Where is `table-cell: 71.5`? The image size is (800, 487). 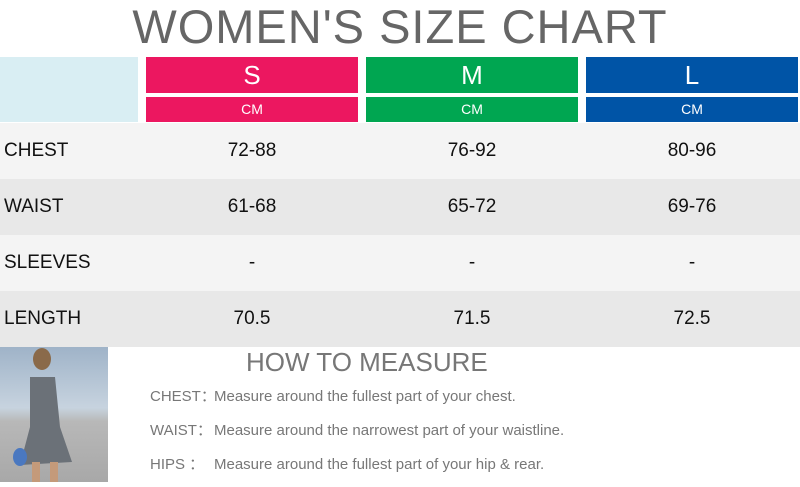 table-cell: 71.5 is located at coordinates (472, 318).